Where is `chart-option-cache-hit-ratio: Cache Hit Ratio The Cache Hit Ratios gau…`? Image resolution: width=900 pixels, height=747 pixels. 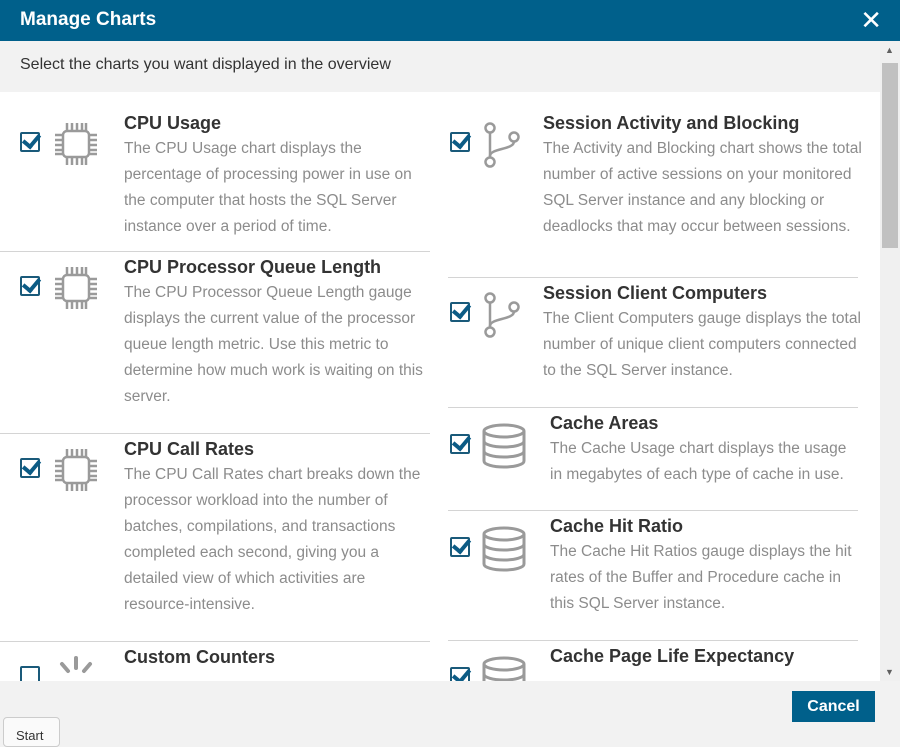 chart-option-cache-hit-ratio: Cache Hit Ratio The Cache Hit Ratios gau… is located at coordinates (653, 576).